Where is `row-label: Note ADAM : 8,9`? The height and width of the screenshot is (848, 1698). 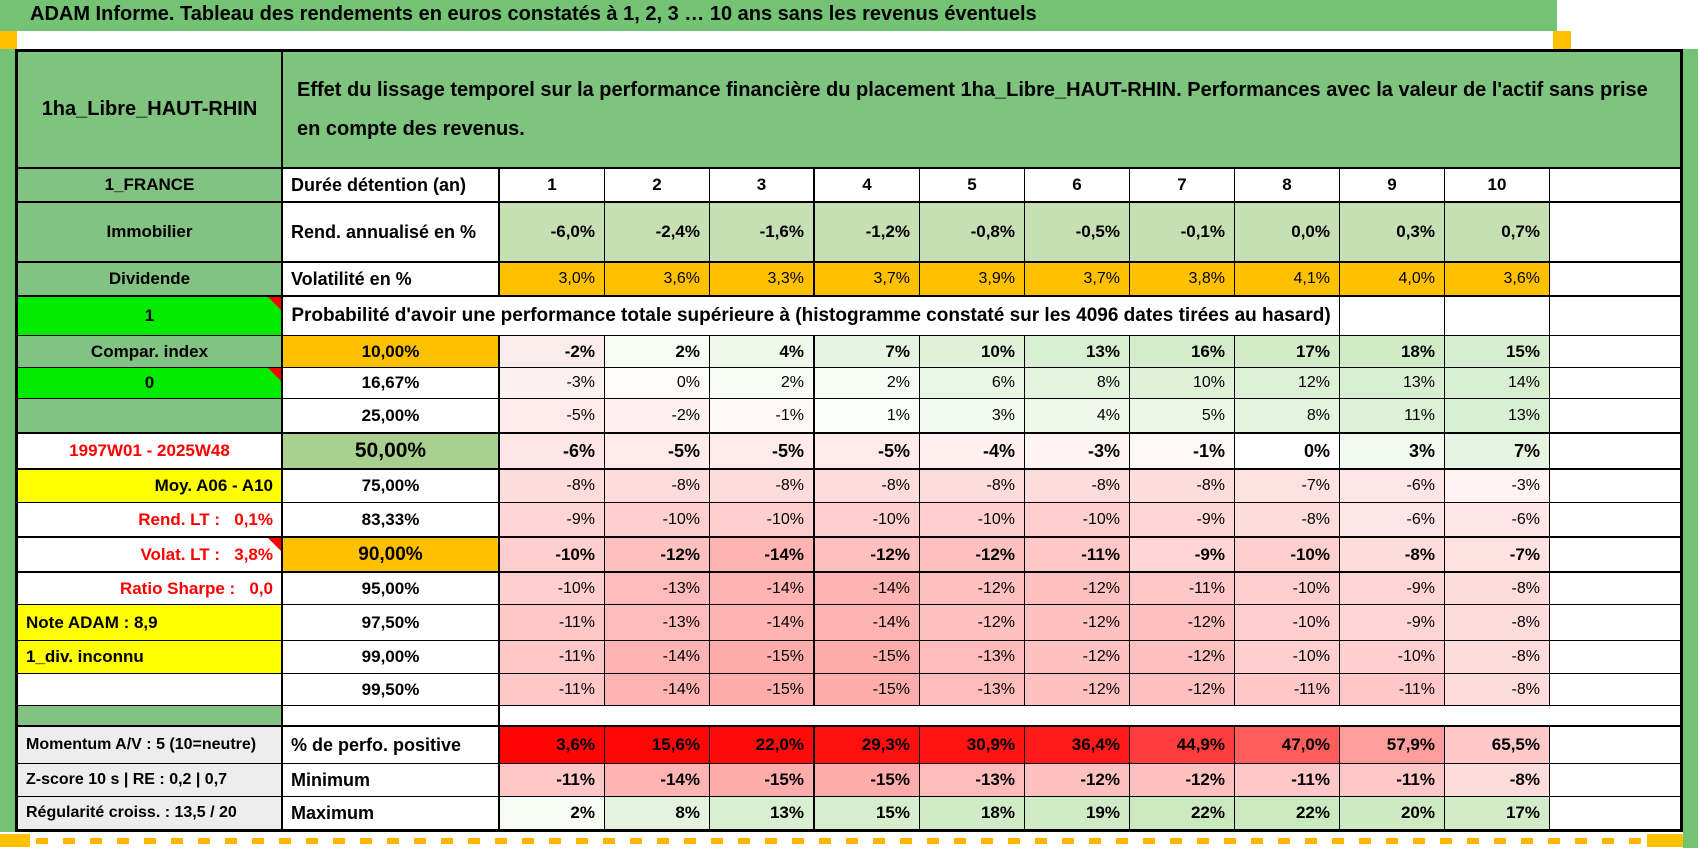 row-label: Note ADAM : 8,9 is located at coordinates (150, 622).